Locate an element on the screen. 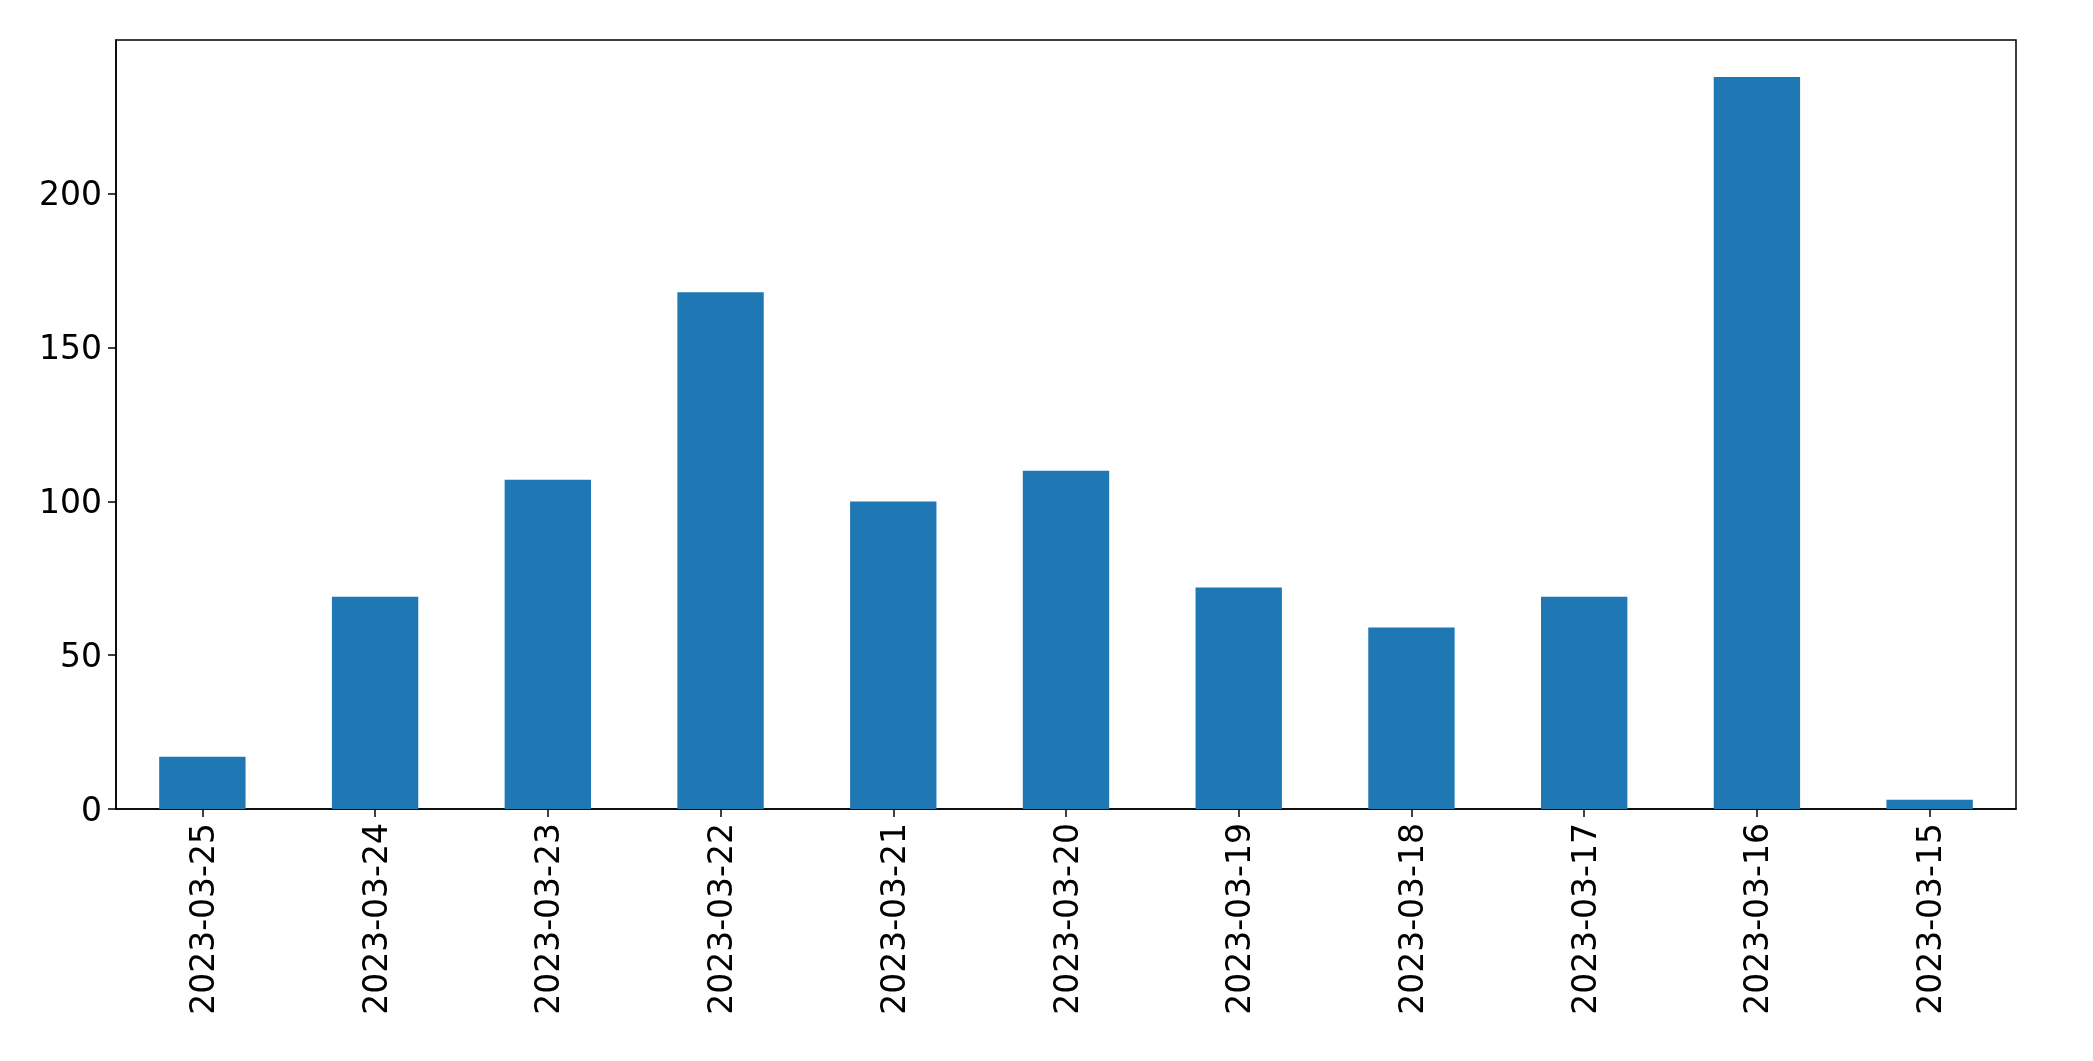  y-tick-label: 200 is located at coordinates (70, 194).